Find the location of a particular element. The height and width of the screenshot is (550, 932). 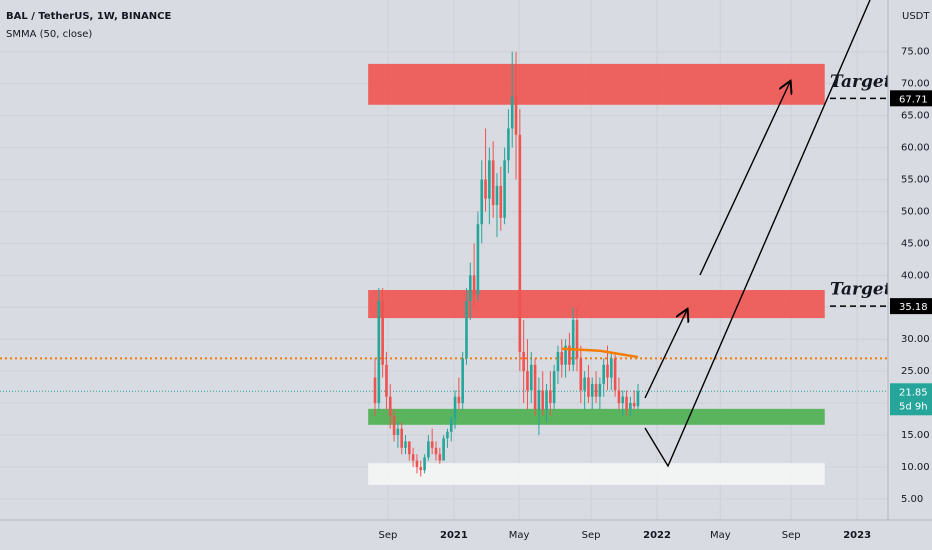

y-tick-label: 10.00 is located at coordinates (915, 467).